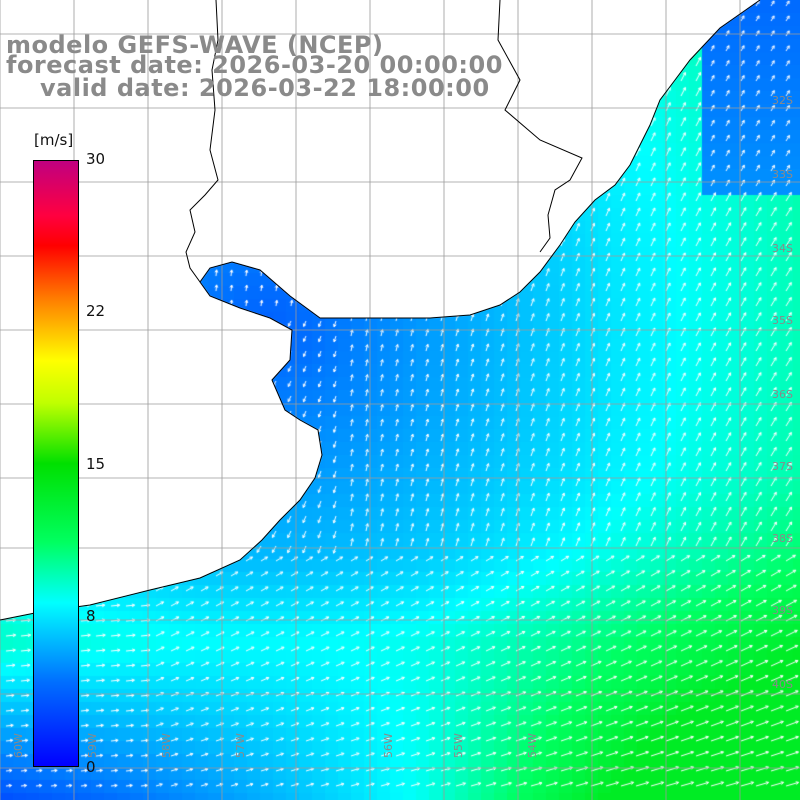 The width and height of the screenshot is (800, 800). Describe the element at coordinates (254, 65) in the screenshot. I see `forecast-date: forecast date: 2026-03-20 00:00:00` at that location.